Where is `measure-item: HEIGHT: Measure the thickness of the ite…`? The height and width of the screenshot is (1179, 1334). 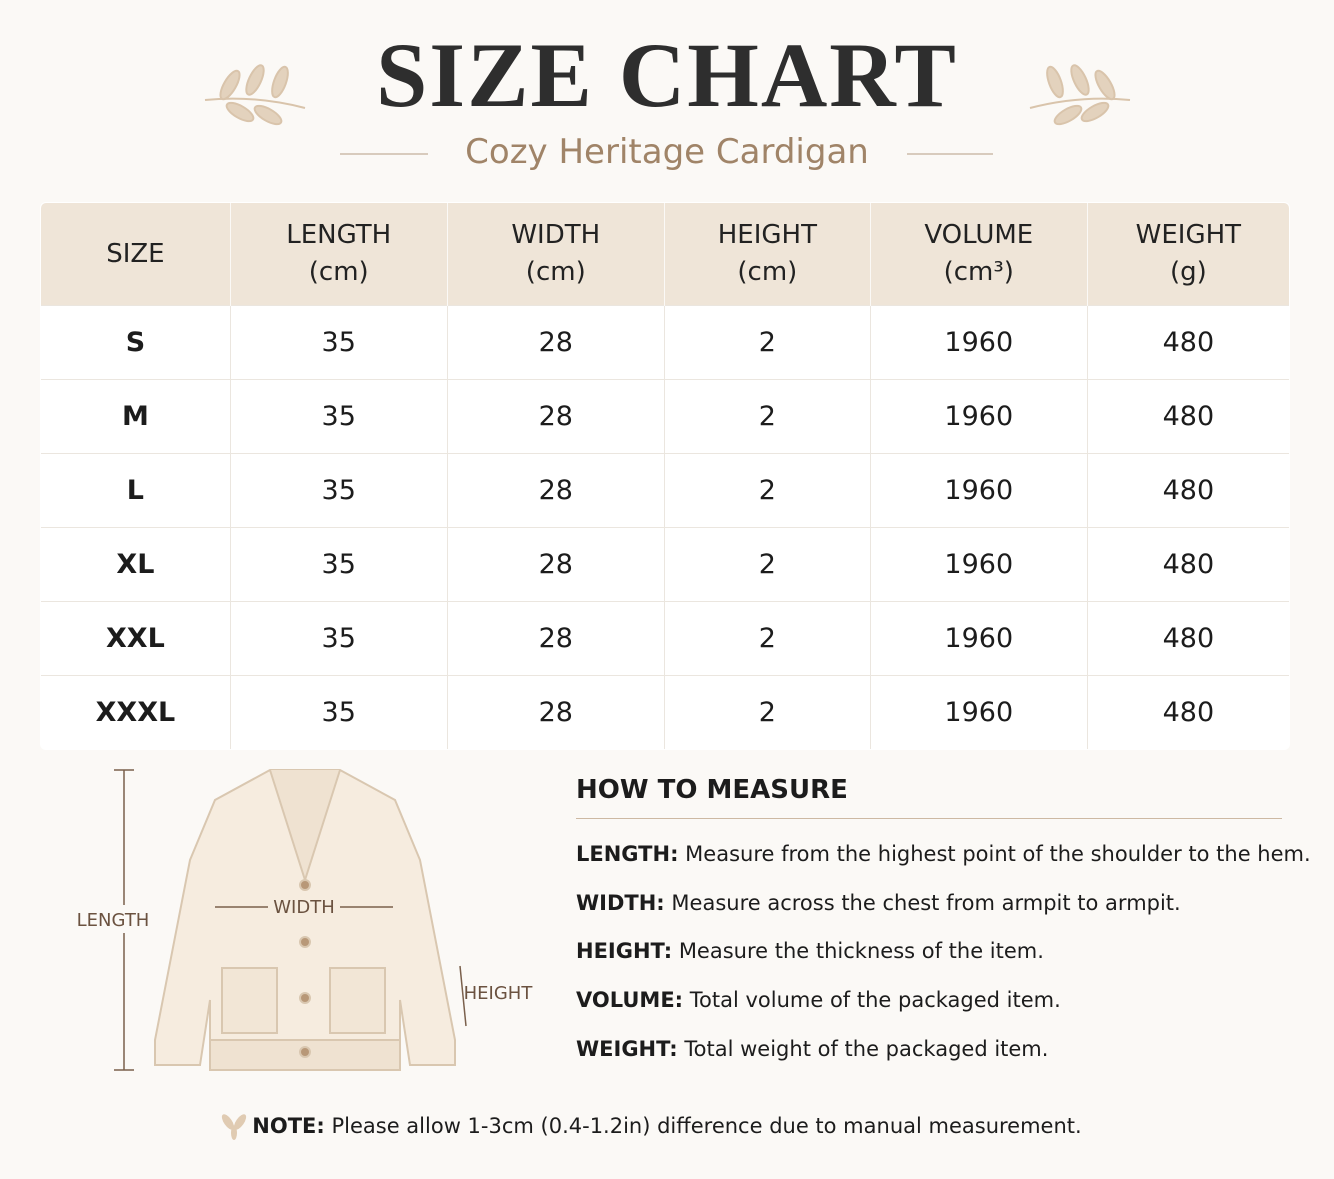
measure-item: HEIGHT: Measure the thickness of the ite… is located at coordinates (810, 951).